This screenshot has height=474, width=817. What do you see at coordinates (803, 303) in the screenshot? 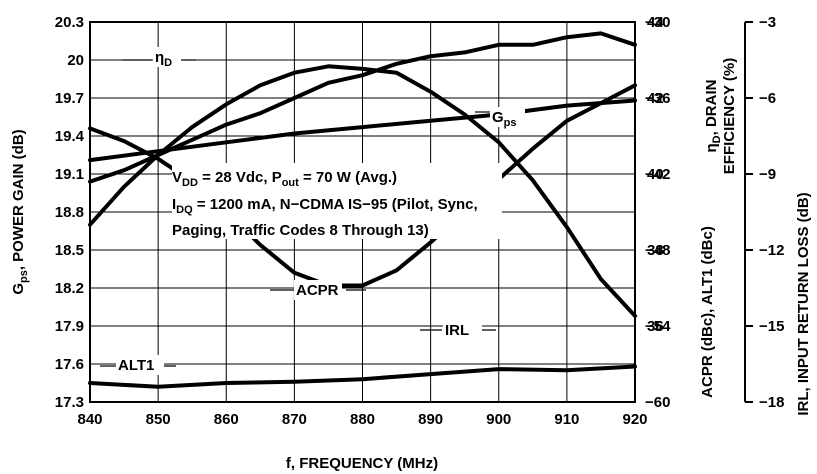
I see `irl-axis-title: IRL, INPUT RETURN LOSS (dB)` at bounding box center [803, 303].